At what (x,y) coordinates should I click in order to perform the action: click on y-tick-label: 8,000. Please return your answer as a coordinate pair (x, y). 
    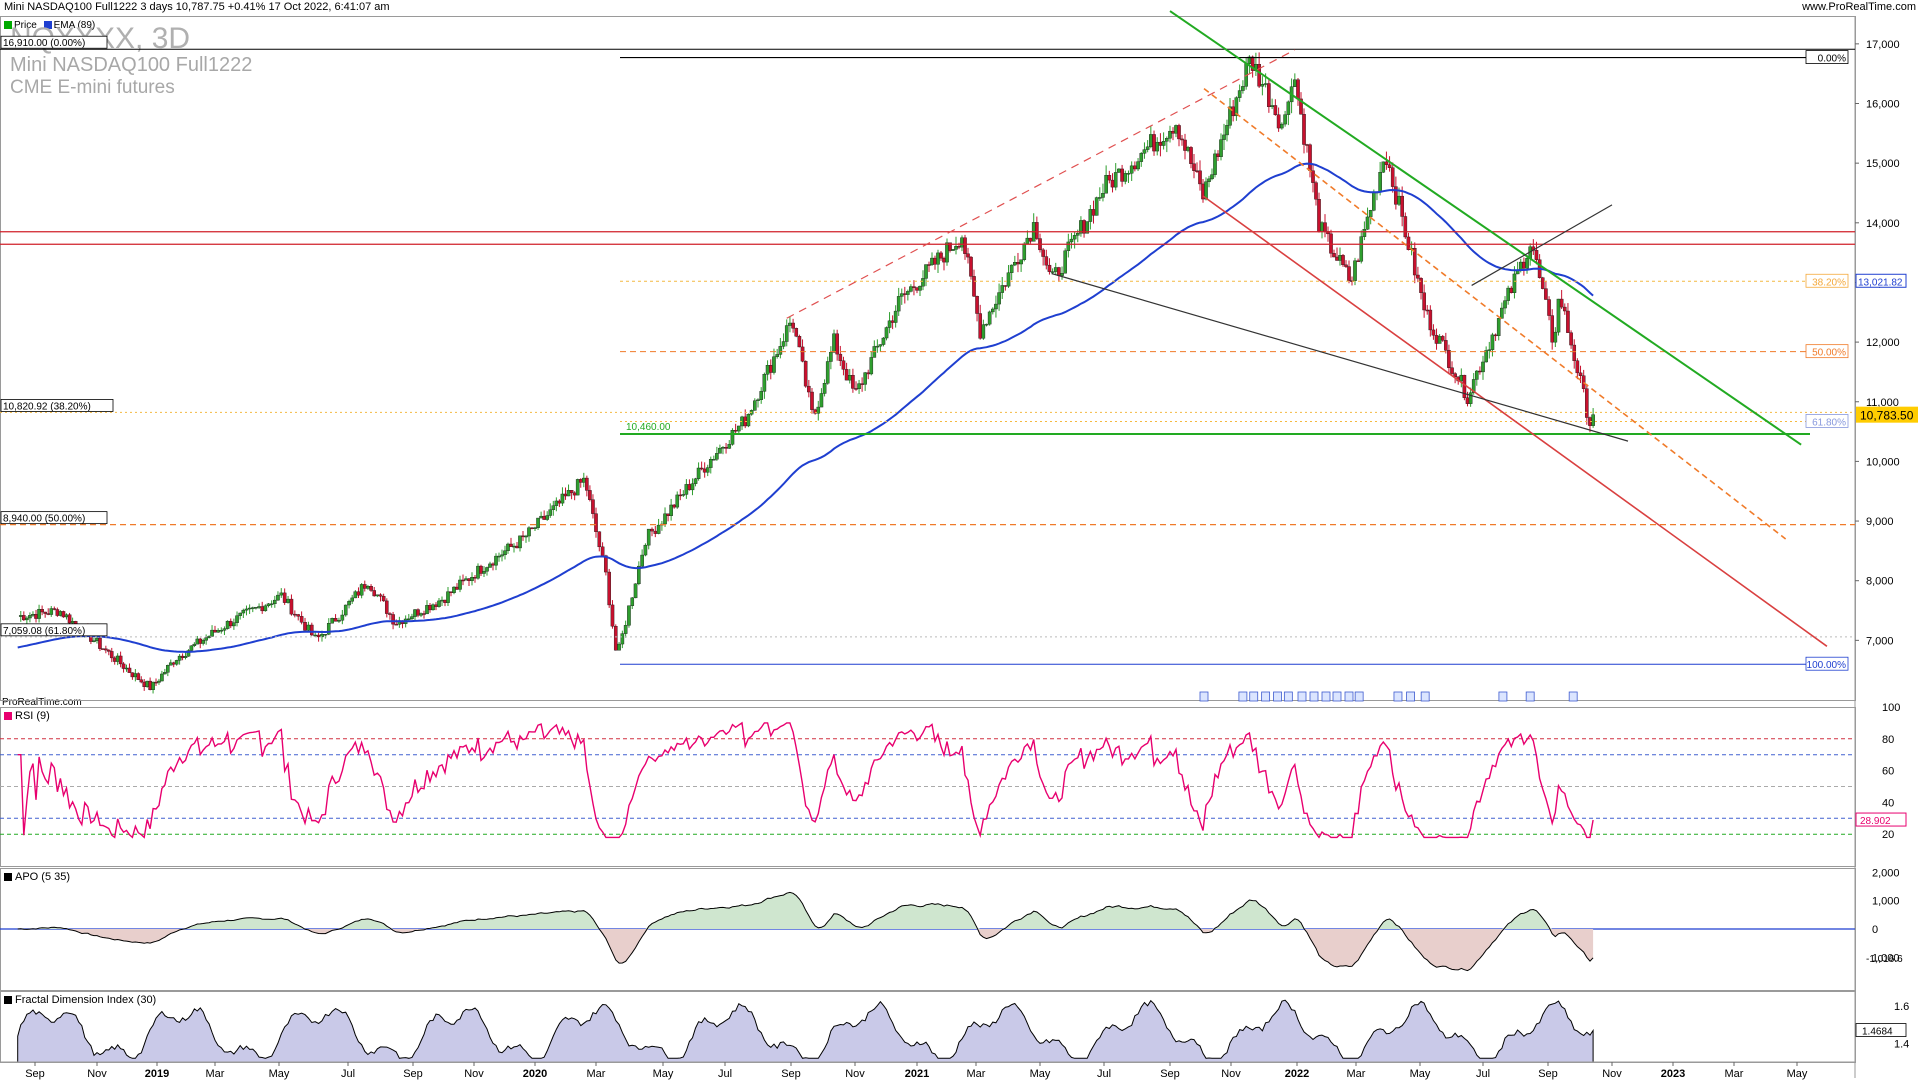
    Looking at the image, I should click on (1880, 582).